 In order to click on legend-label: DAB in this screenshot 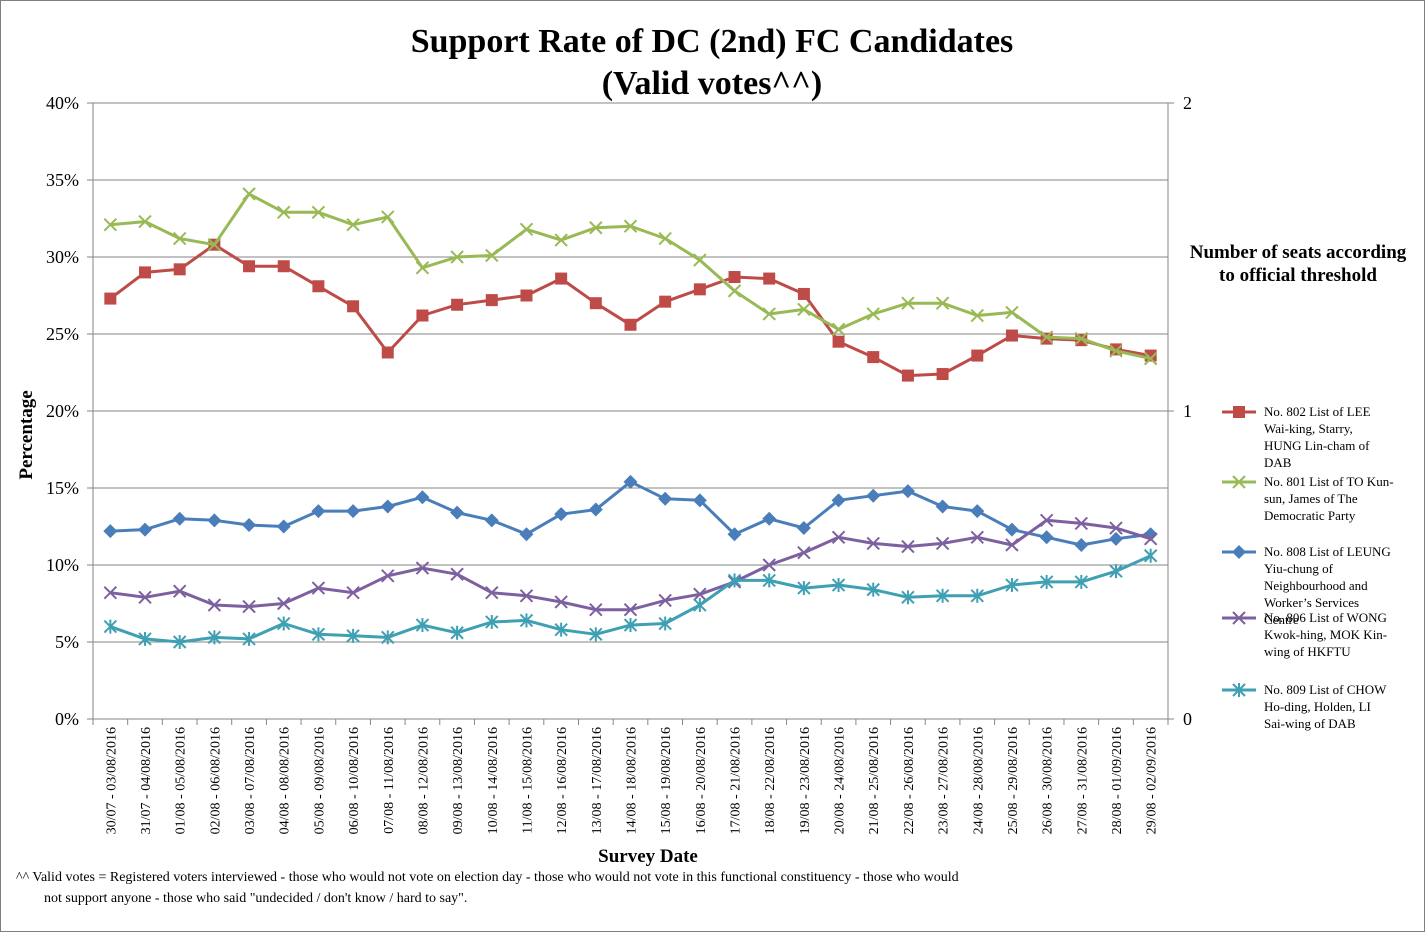, I will do `click(1278, 462)`.